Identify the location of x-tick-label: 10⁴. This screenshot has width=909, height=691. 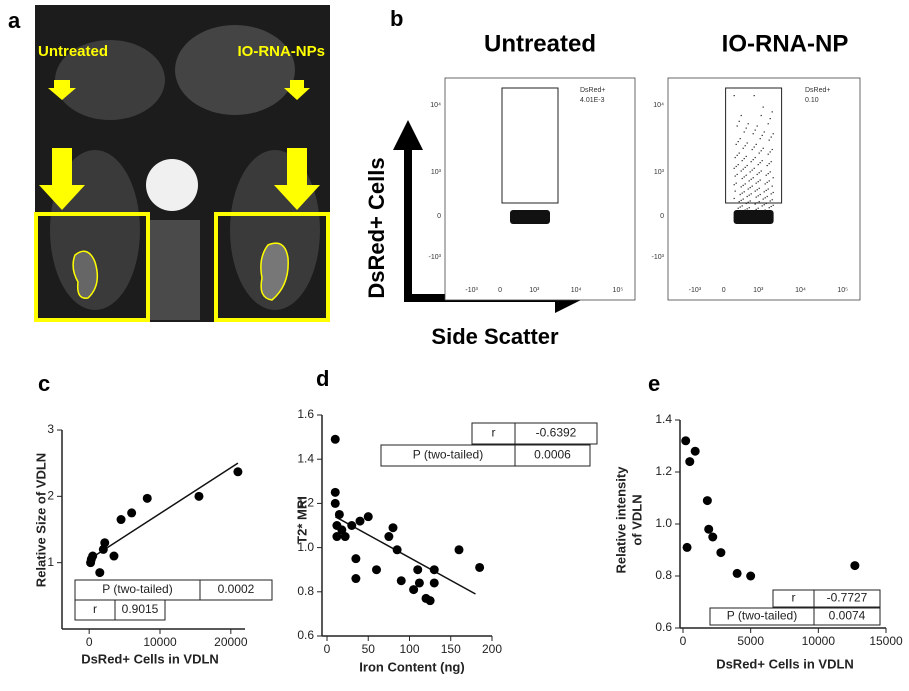
(800, 290).